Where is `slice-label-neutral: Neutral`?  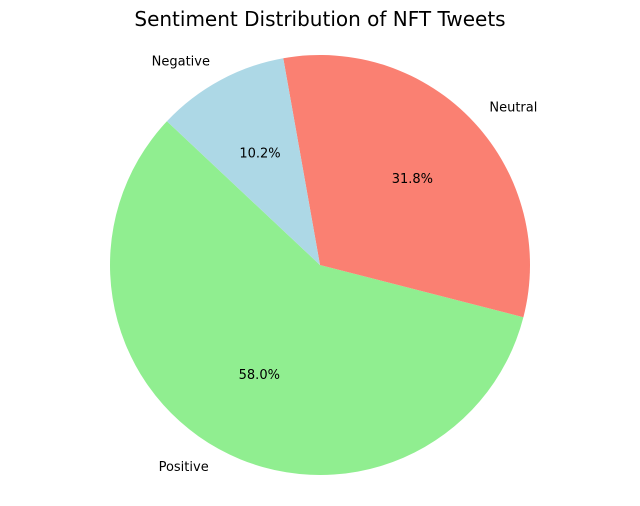
slice-label-neutral: Neutral is located at coordinates (513, 107).